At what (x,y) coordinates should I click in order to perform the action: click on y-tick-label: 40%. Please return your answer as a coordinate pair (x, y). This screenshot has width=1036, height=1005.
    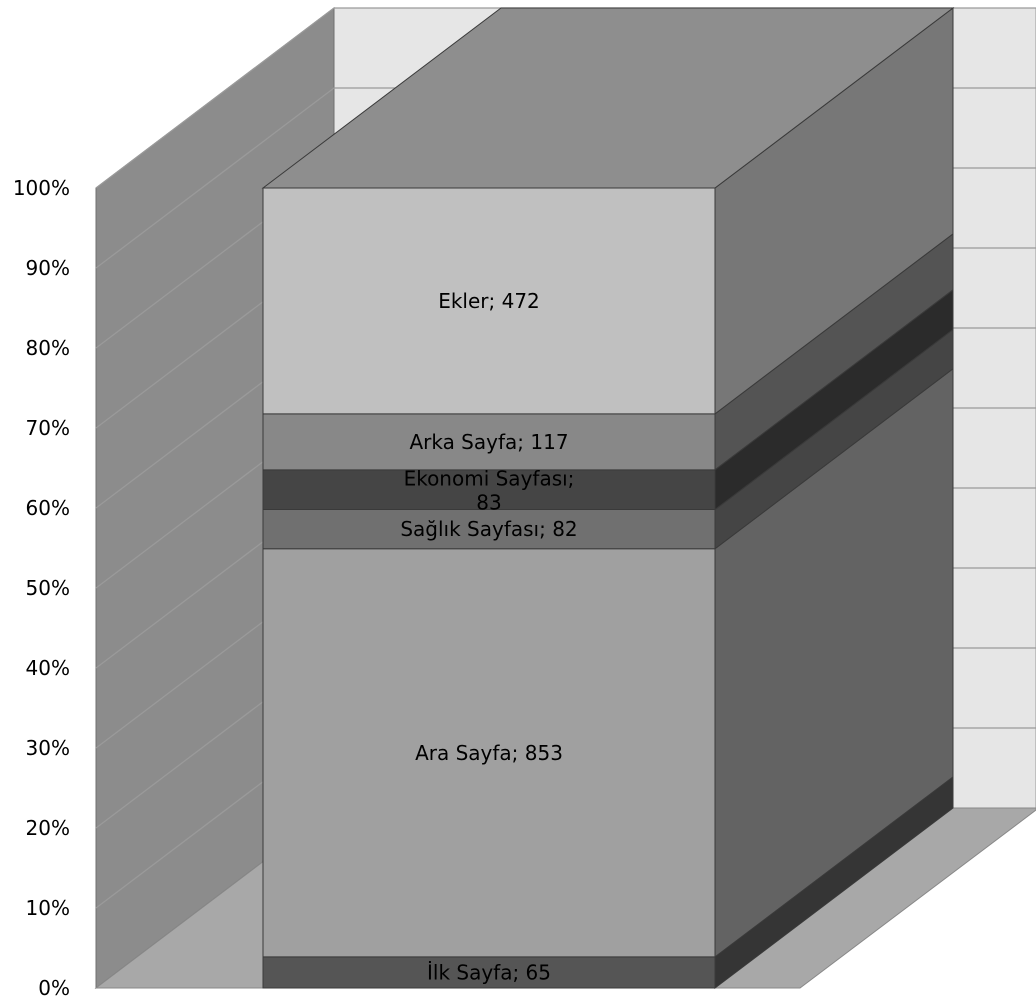
    Looking at the image, I should click on (48, 668).